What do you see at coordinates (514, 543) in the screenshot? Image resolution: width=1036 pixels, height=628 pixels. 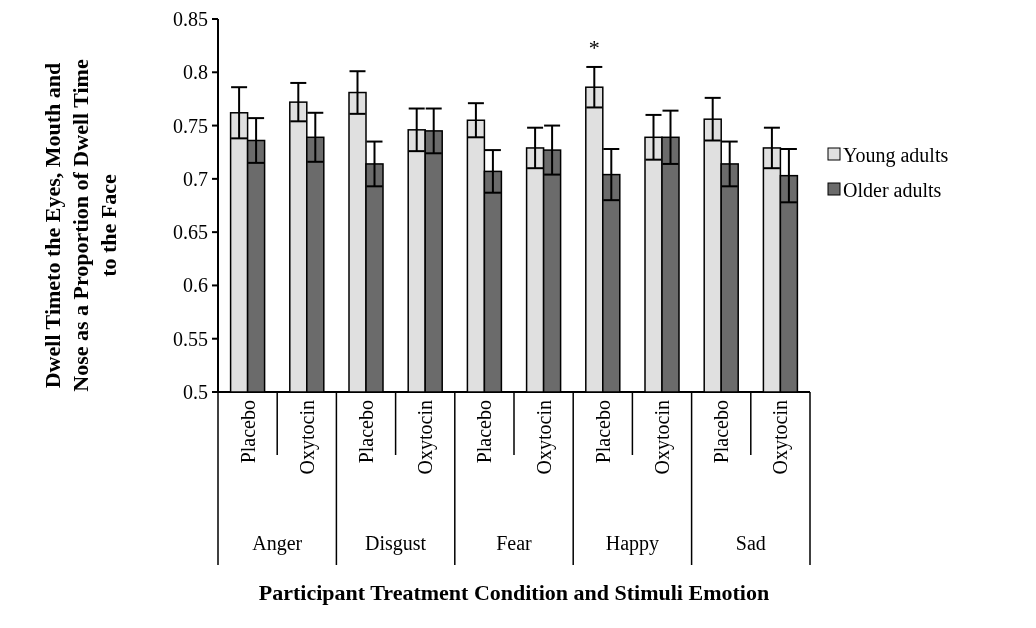 I see `text: Fear` at bounding box center [514, 543].